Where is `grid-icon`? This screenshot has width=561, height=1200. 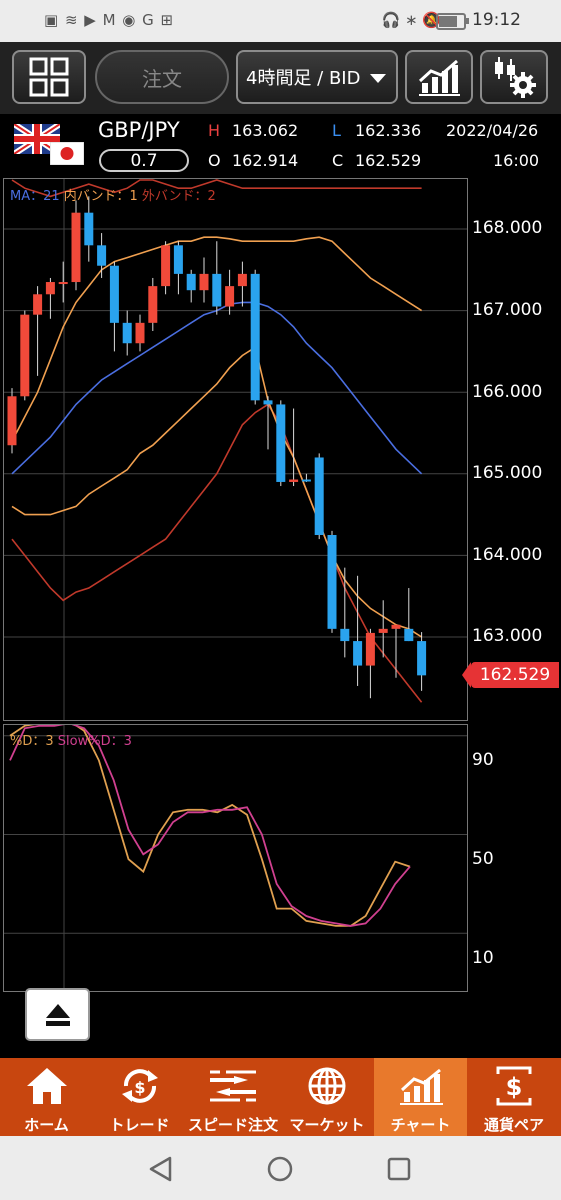 grid-icon is located at coordinates (49, 77).